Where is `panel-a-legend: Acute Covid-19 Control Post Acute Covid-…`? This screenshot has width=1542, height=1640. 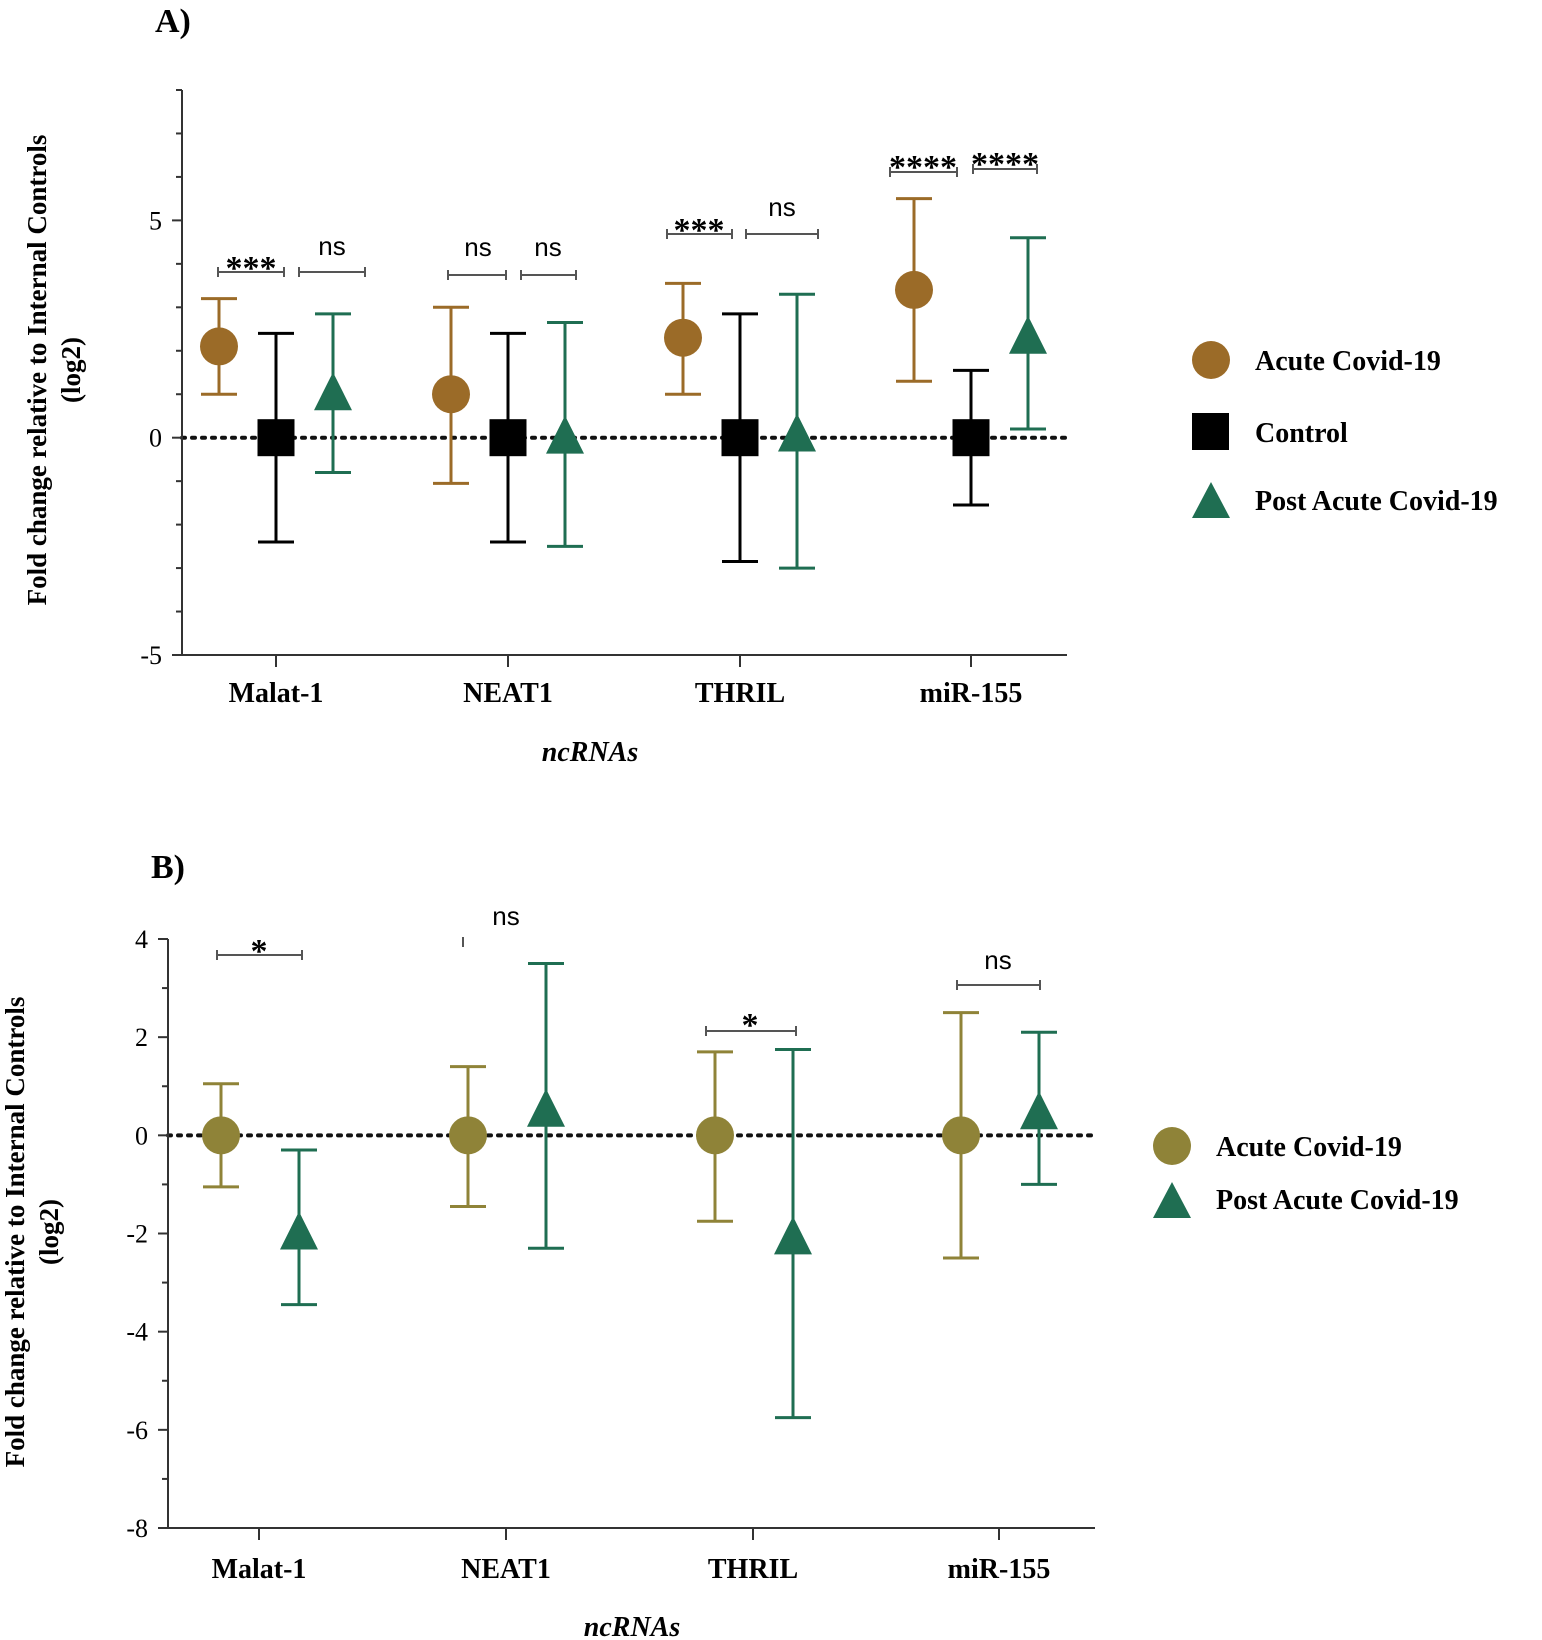 panel-a-legend: Acute Covid-19 Control Post Acute Covid-… is located at coordinates (1345, 429).